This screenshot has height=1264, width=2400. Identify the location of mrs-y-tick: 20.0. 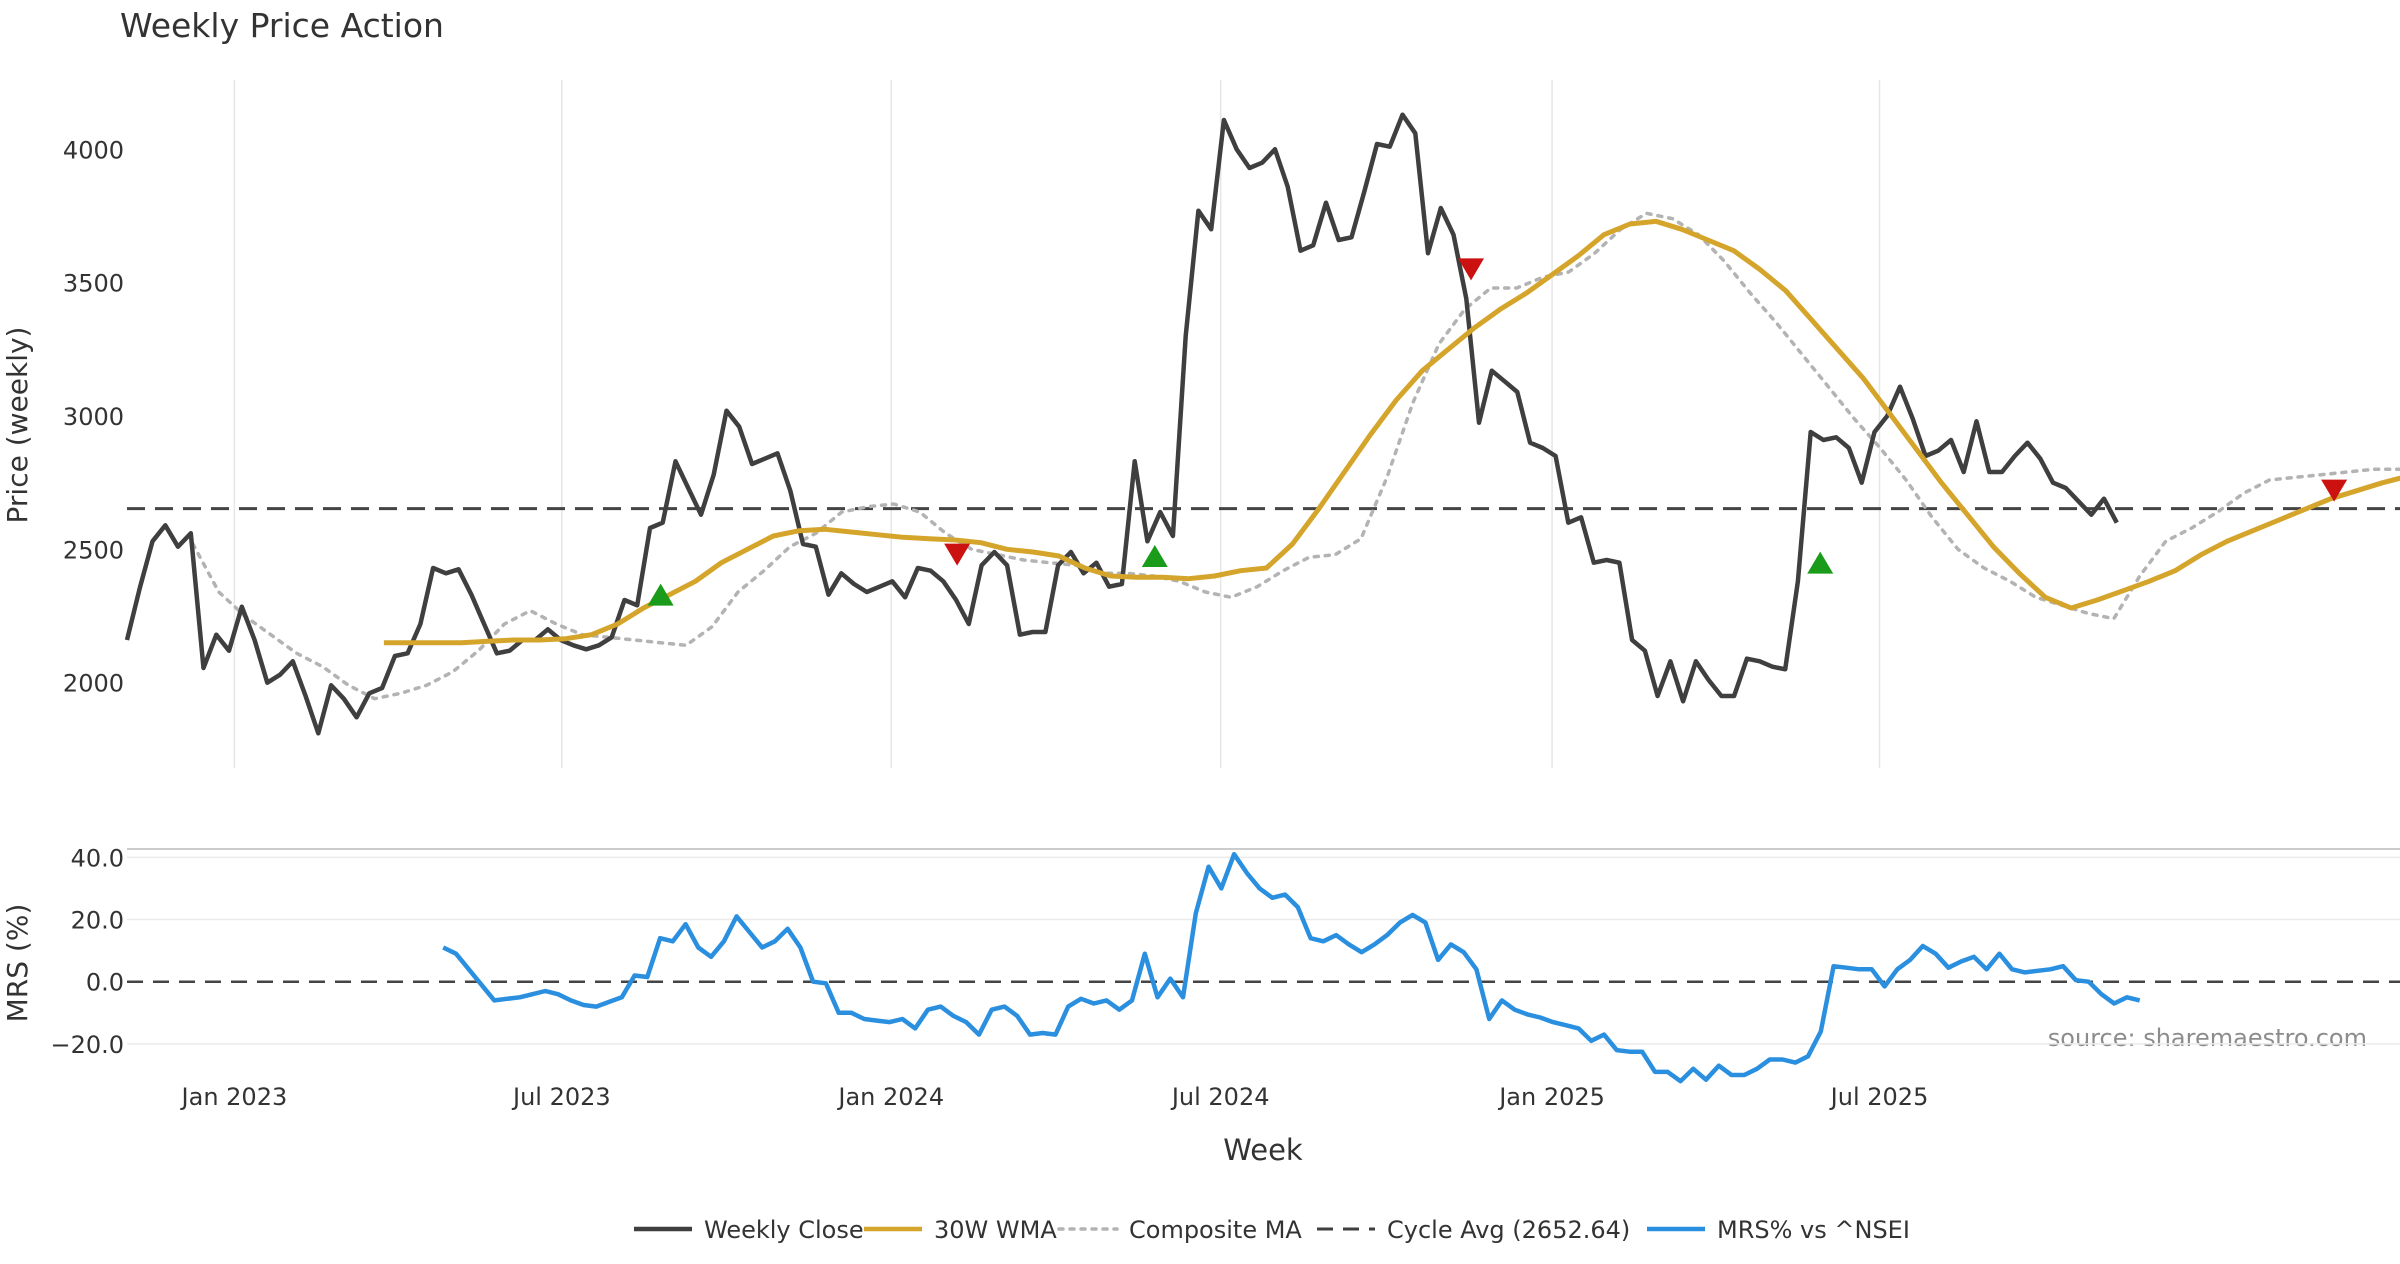
(97, 921).